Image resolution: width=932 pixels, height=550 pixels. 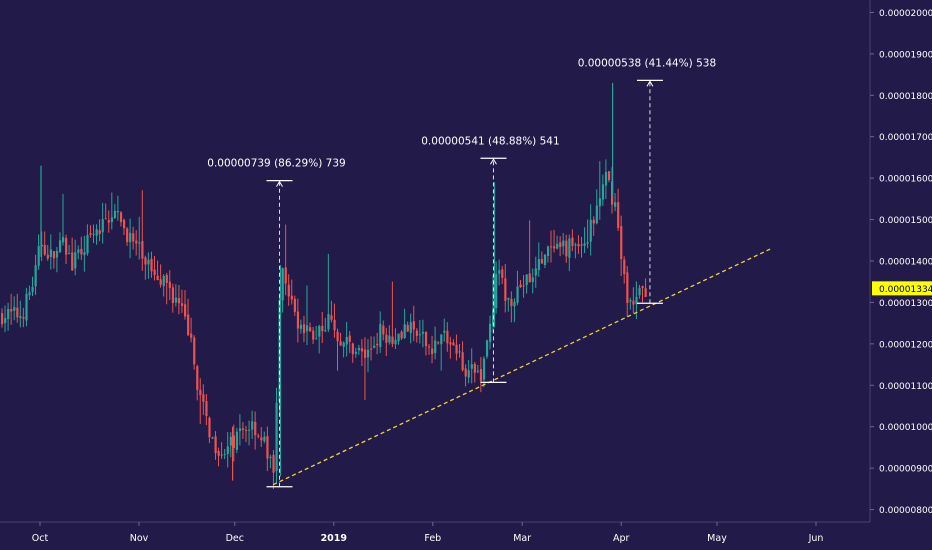 I want to click on last-price-badge: 0.00001334, so click(x=902, y=288).